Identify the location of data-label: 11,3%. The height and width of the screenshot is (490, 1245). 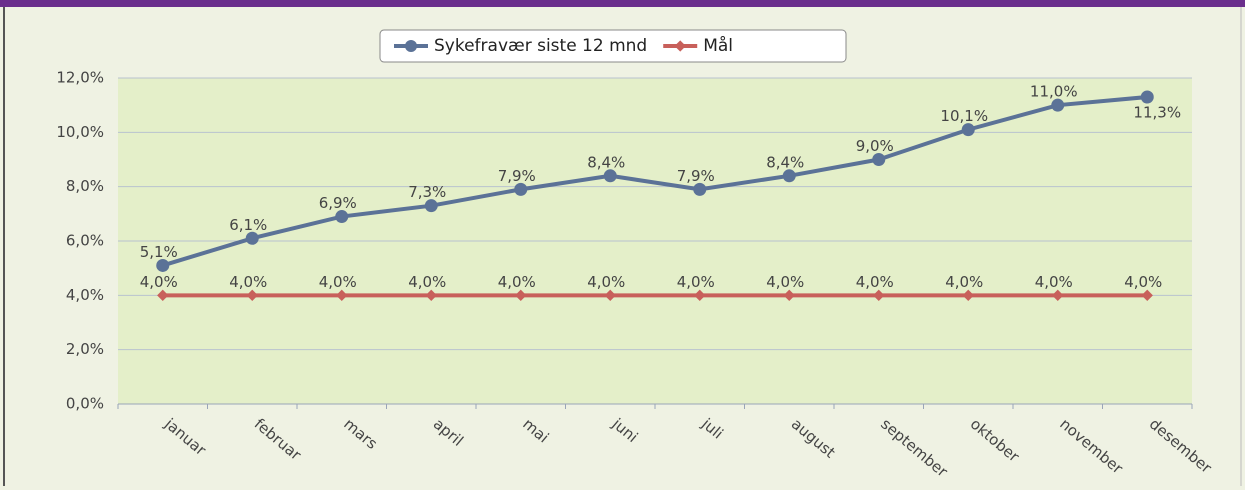
(1157, 113).